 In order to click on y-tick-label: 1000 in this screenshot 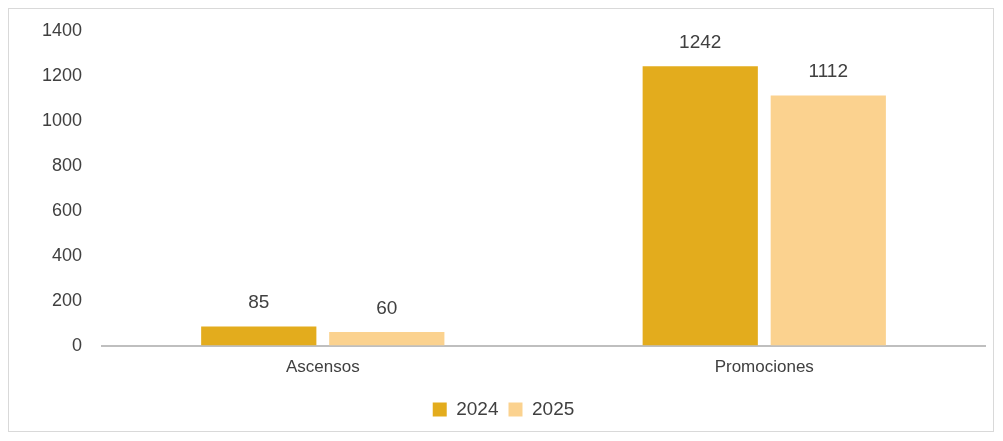, I will do `click(62, 119)`.